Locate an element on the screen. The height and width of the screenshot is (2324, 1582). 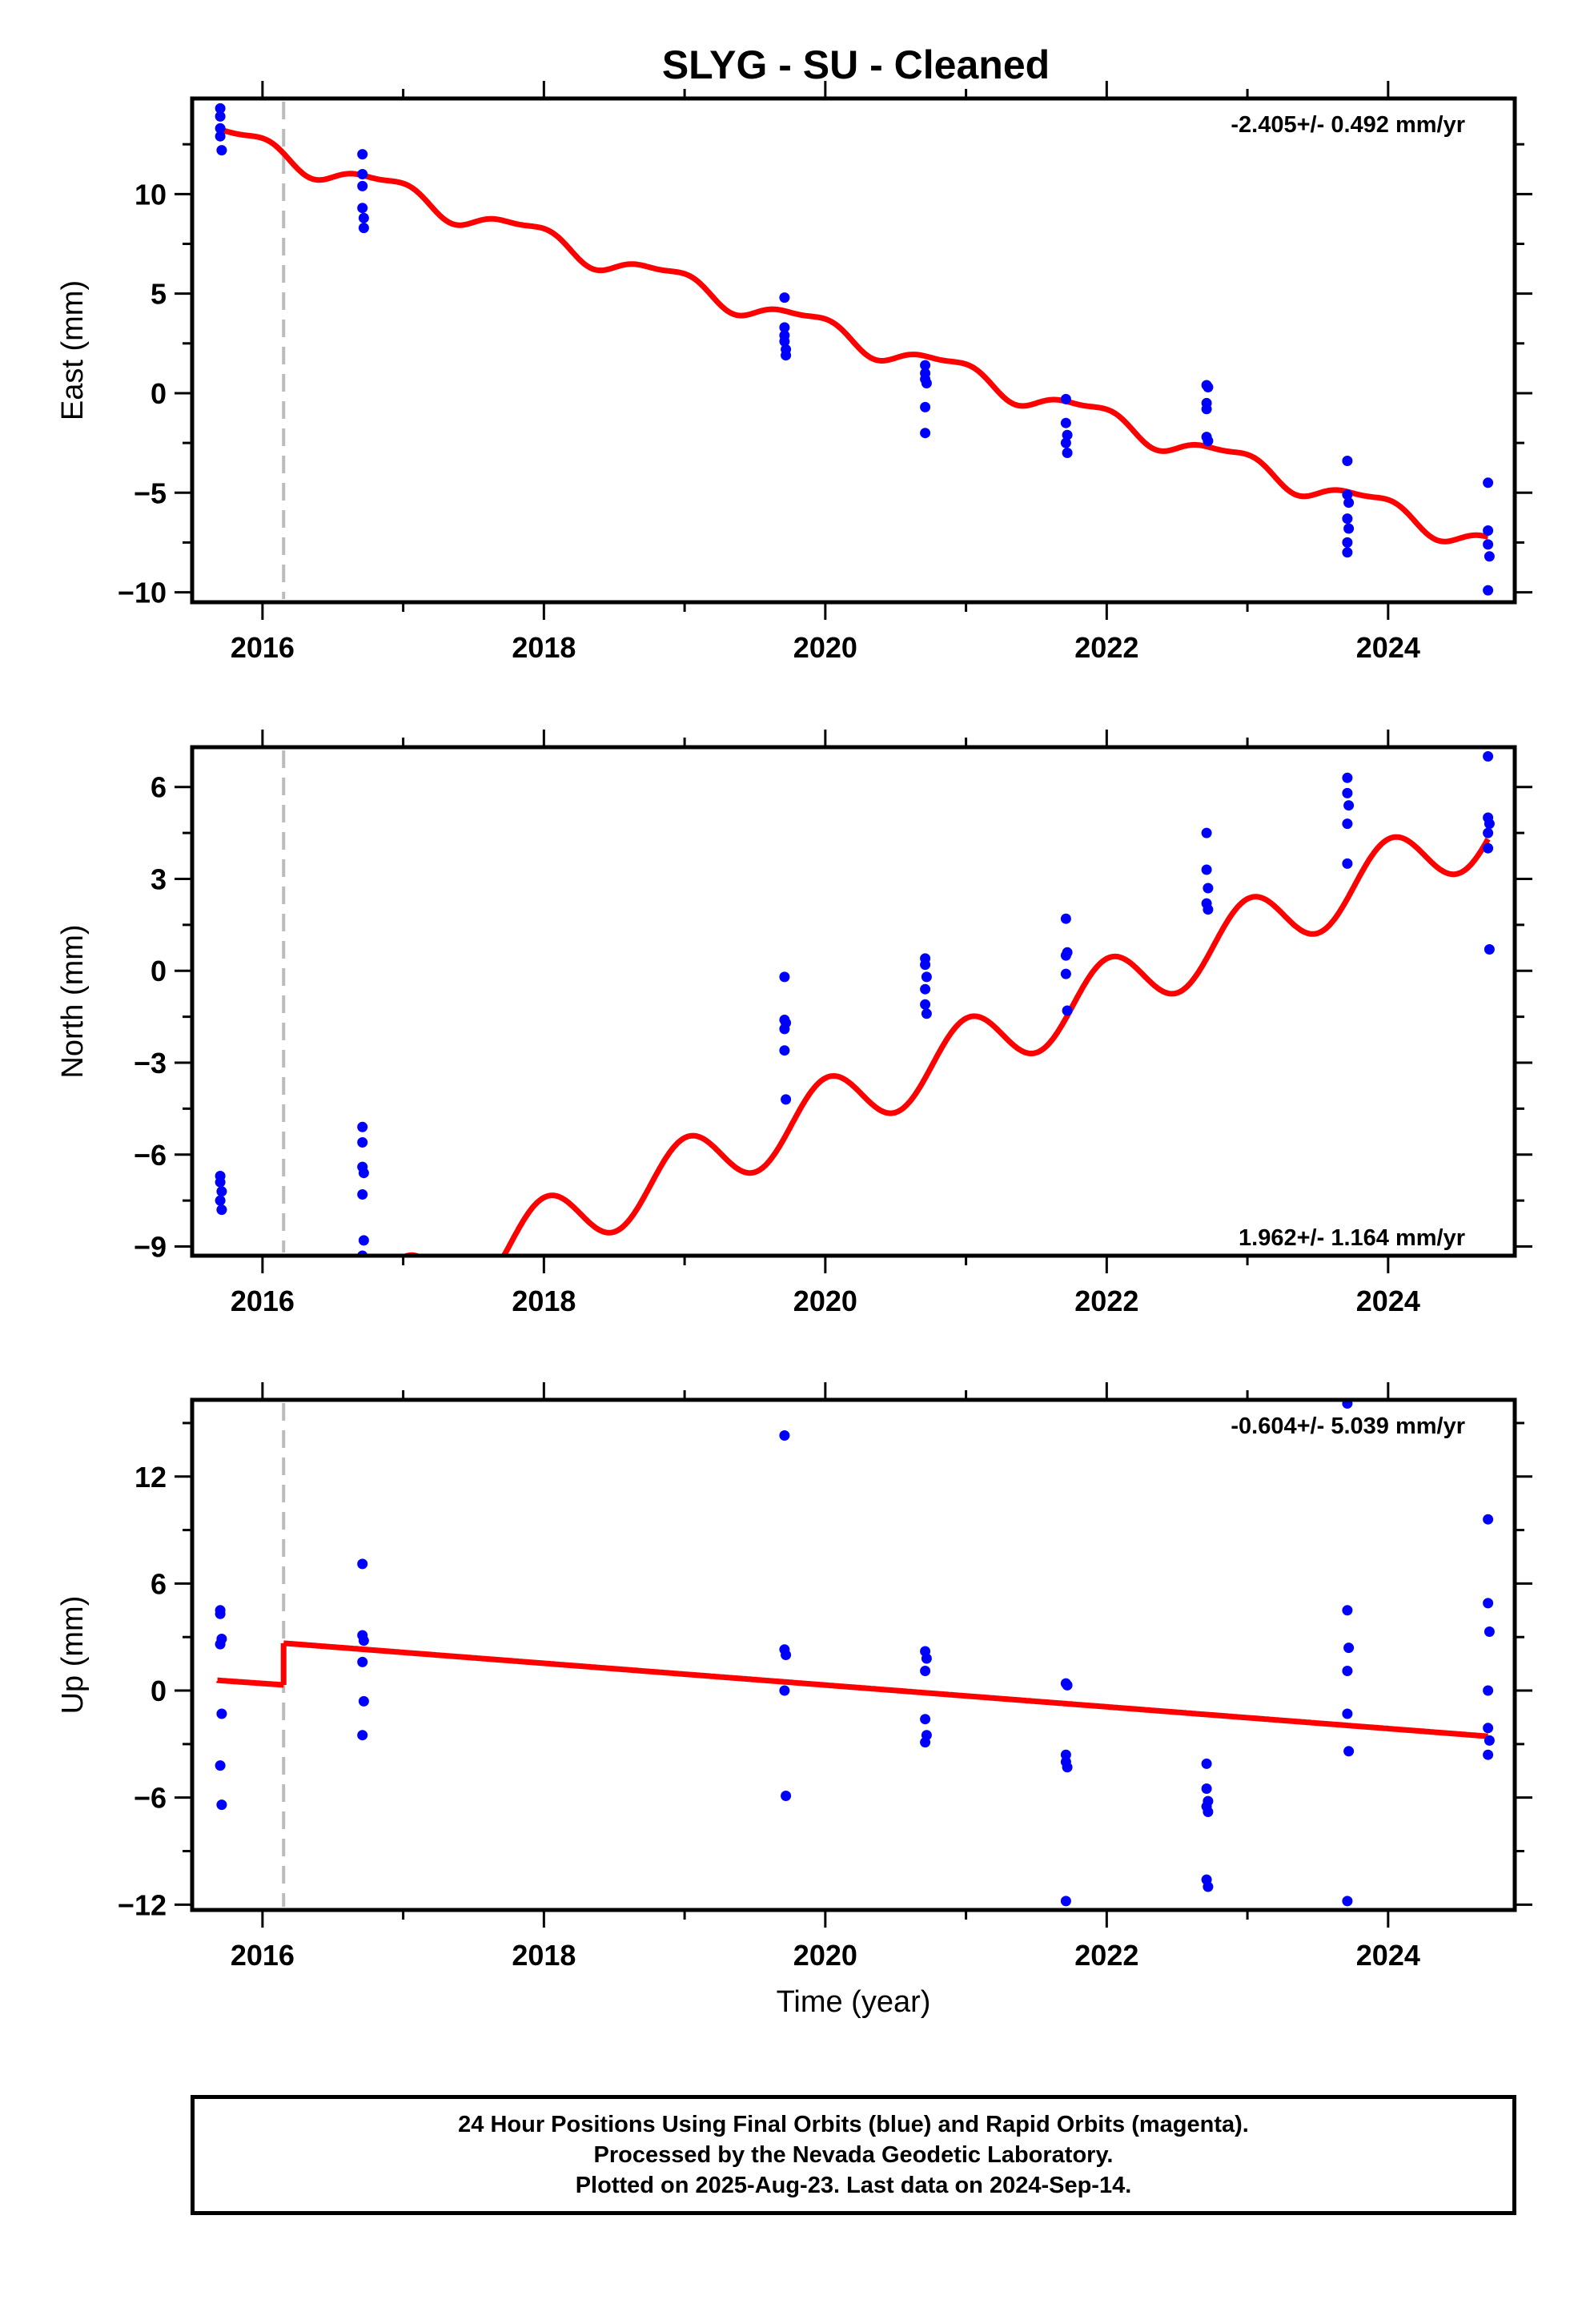
x-axis-label: Time (year) is located at coordinates (854, 2002).